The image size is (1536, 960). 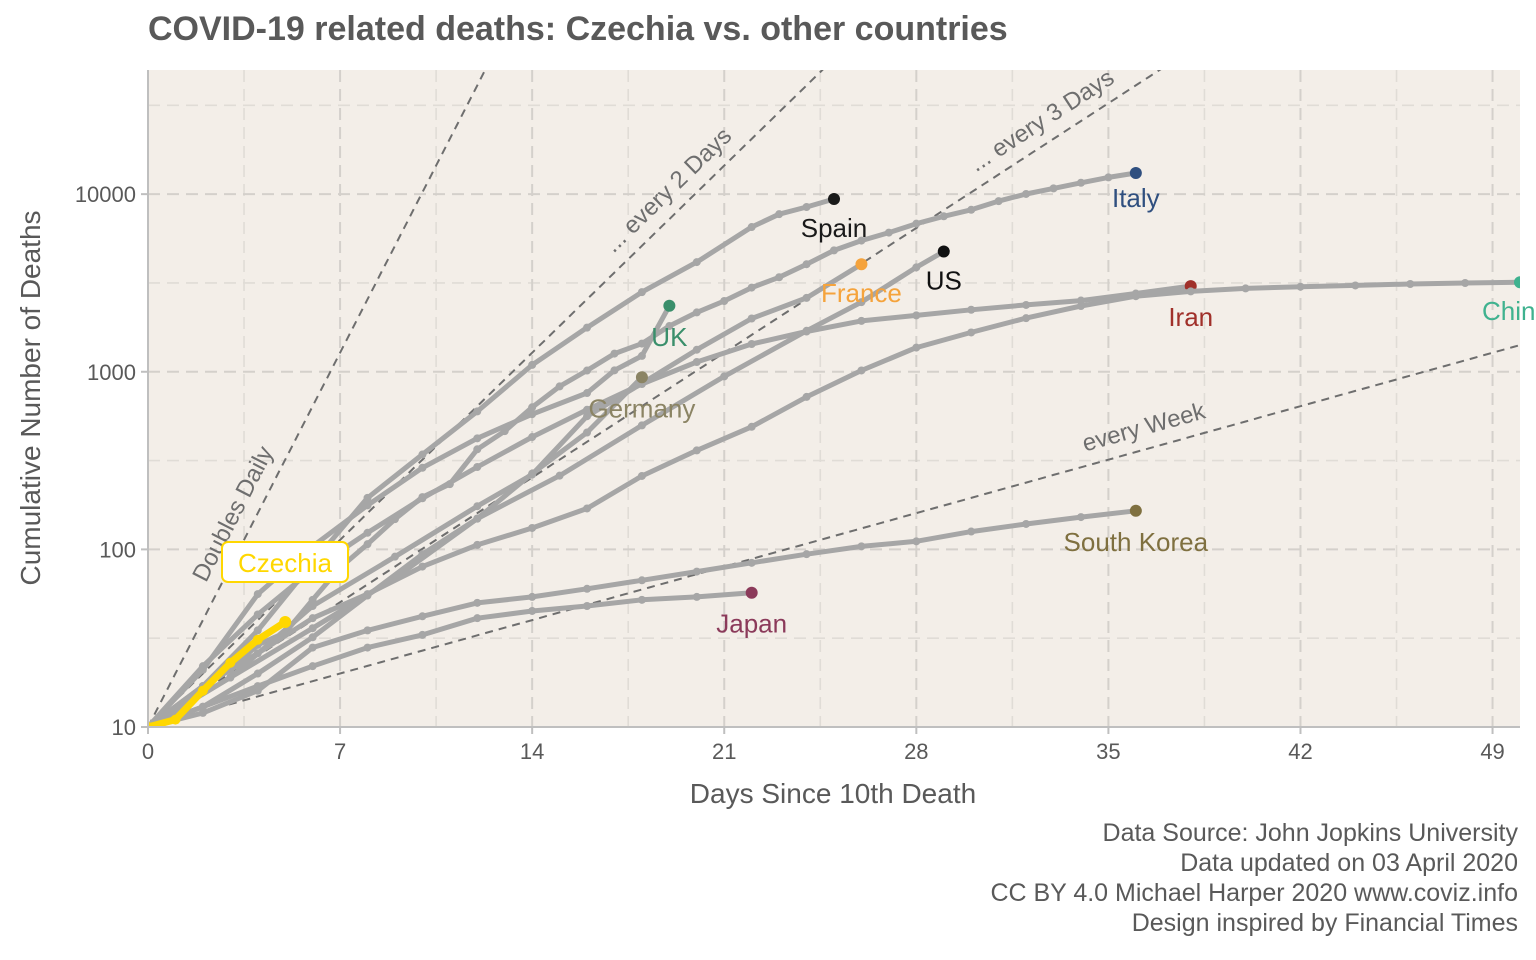 I want to click on series-label: Spain, so click(x=834, y=228).